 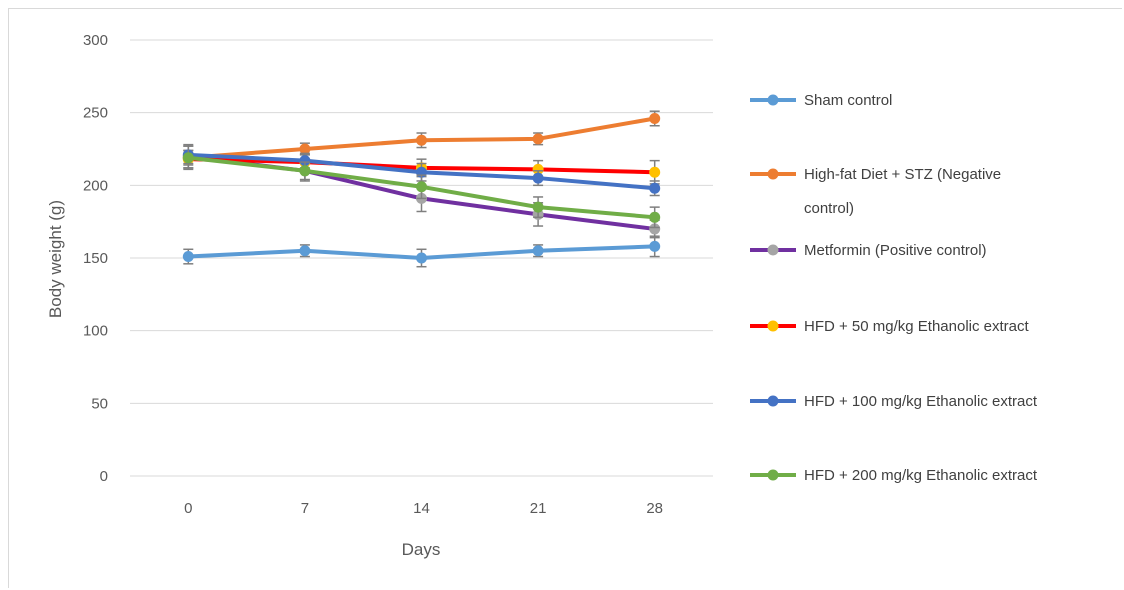 What do you see at coordinates (654, 508) in the screenshot?
I see `x-tick-label: 28` at bounding box center [654, 508].